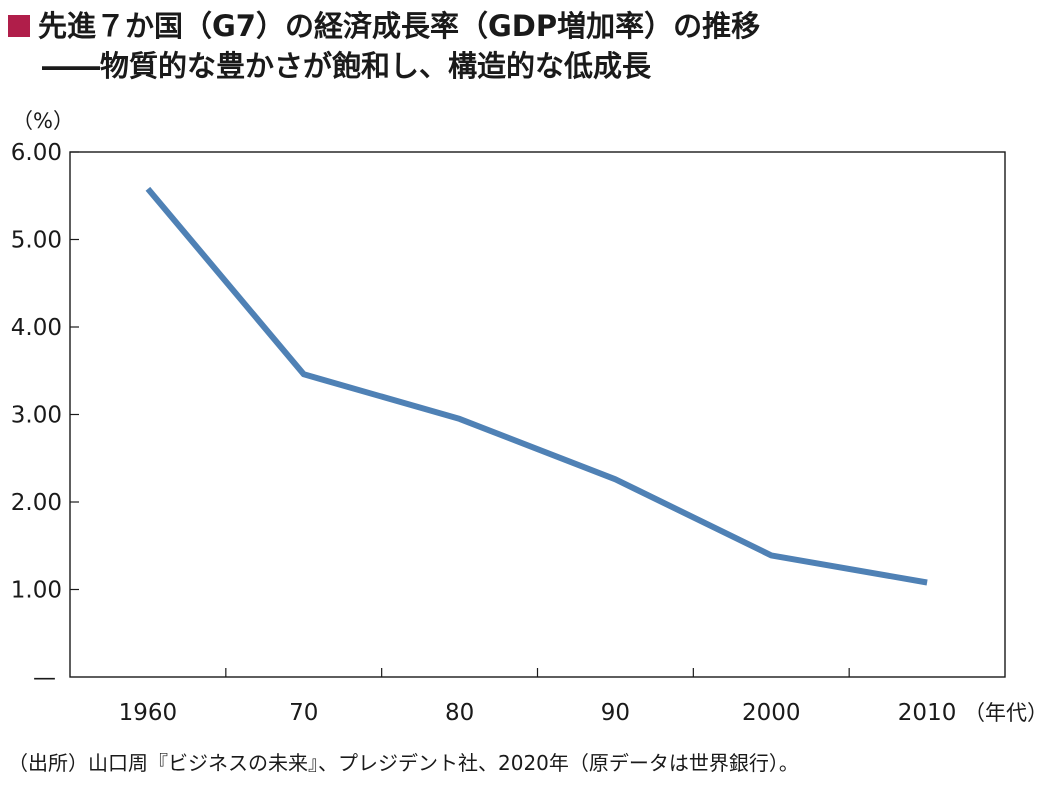  I want to click on y-axis-ticks: 1.00 2.00 3.00 4.00 5.00 6.00 —, so click(45, 415).